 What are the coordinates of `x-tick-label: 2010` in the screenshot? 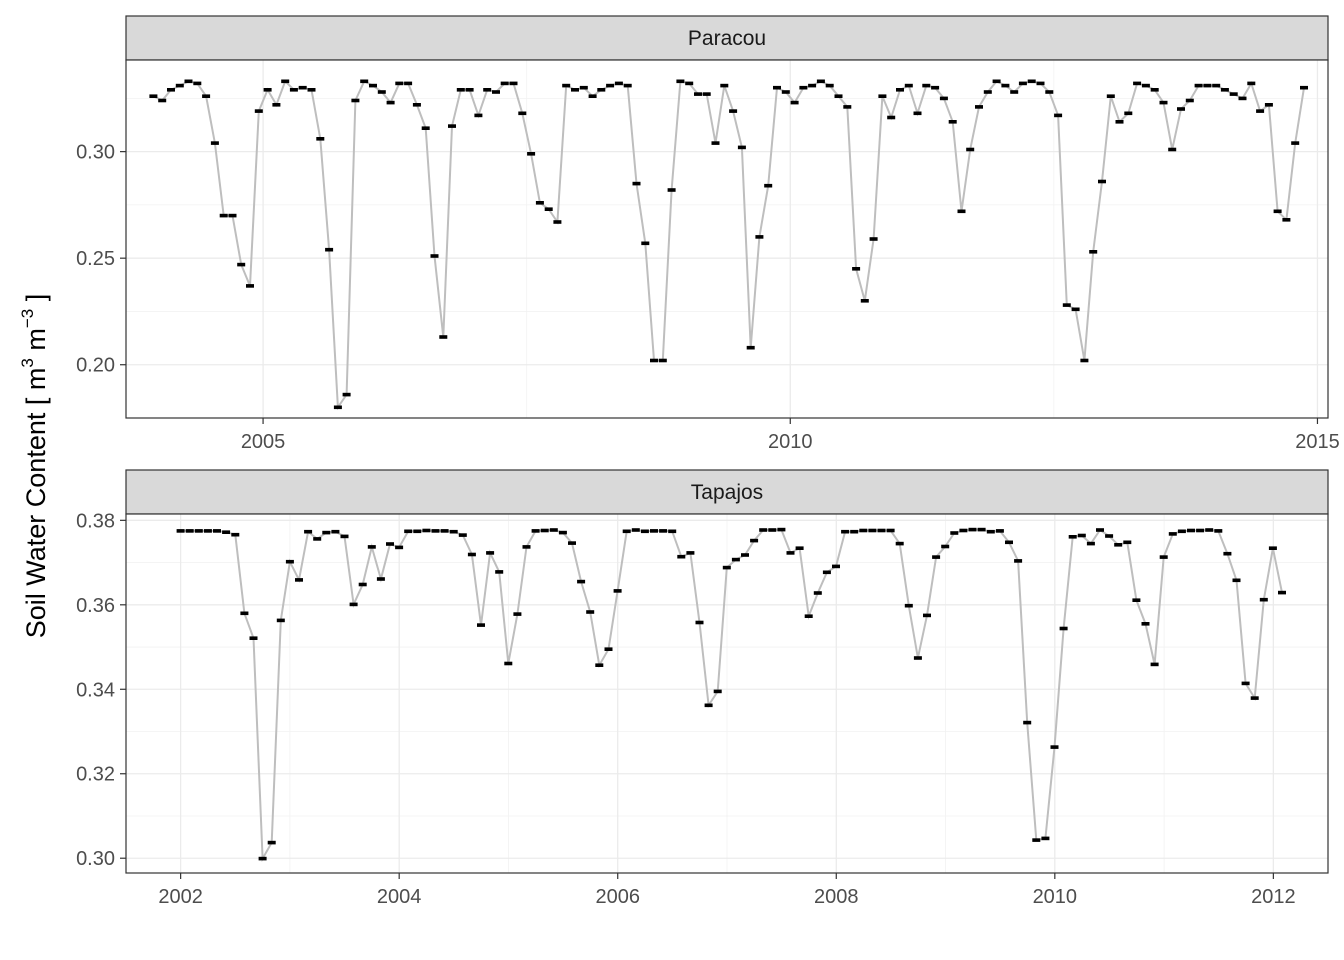 It's located at (790, 442).